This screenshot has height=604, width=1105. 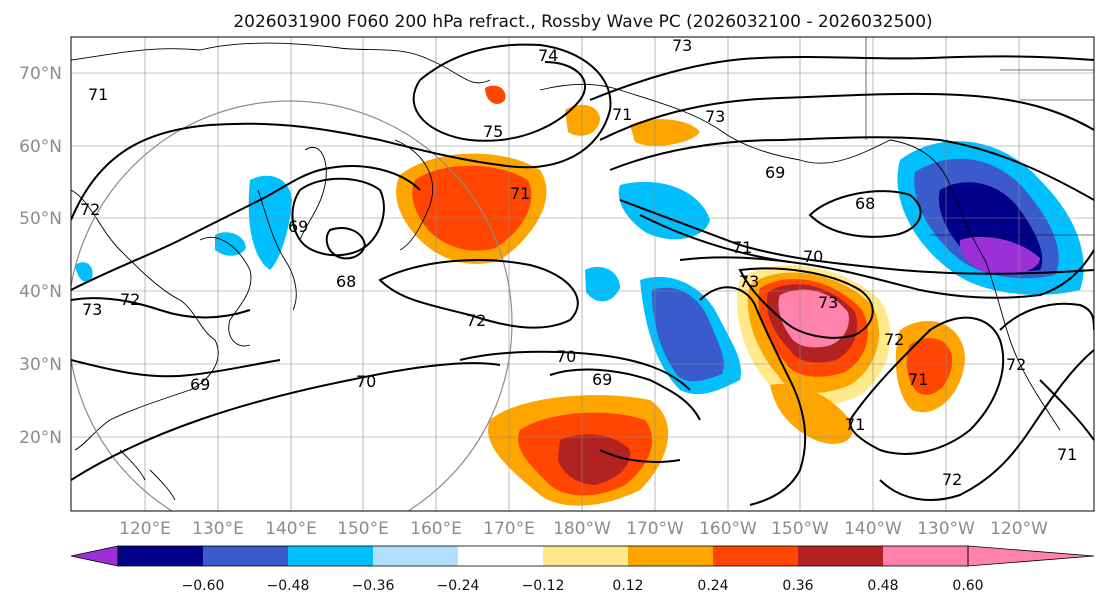 I want to click on lon-label: 170°E, so click(x=509, y=529).